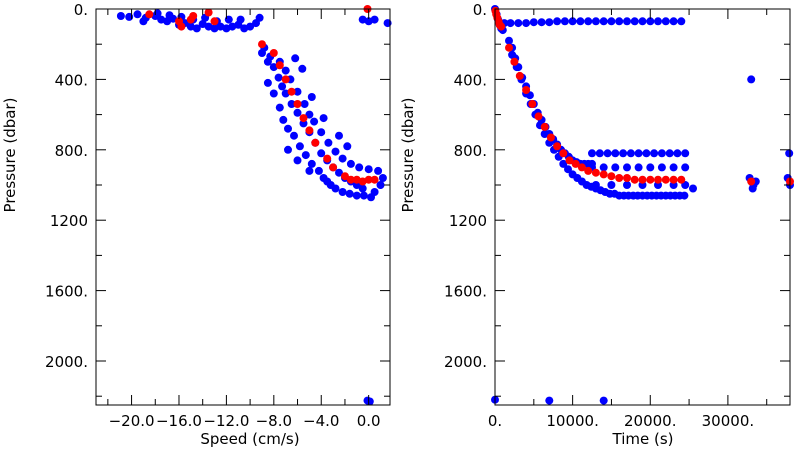 The width and height of the screenshot is (800, 450). I want to click on speed-y-tick-label: 1600., so click(66, 292).